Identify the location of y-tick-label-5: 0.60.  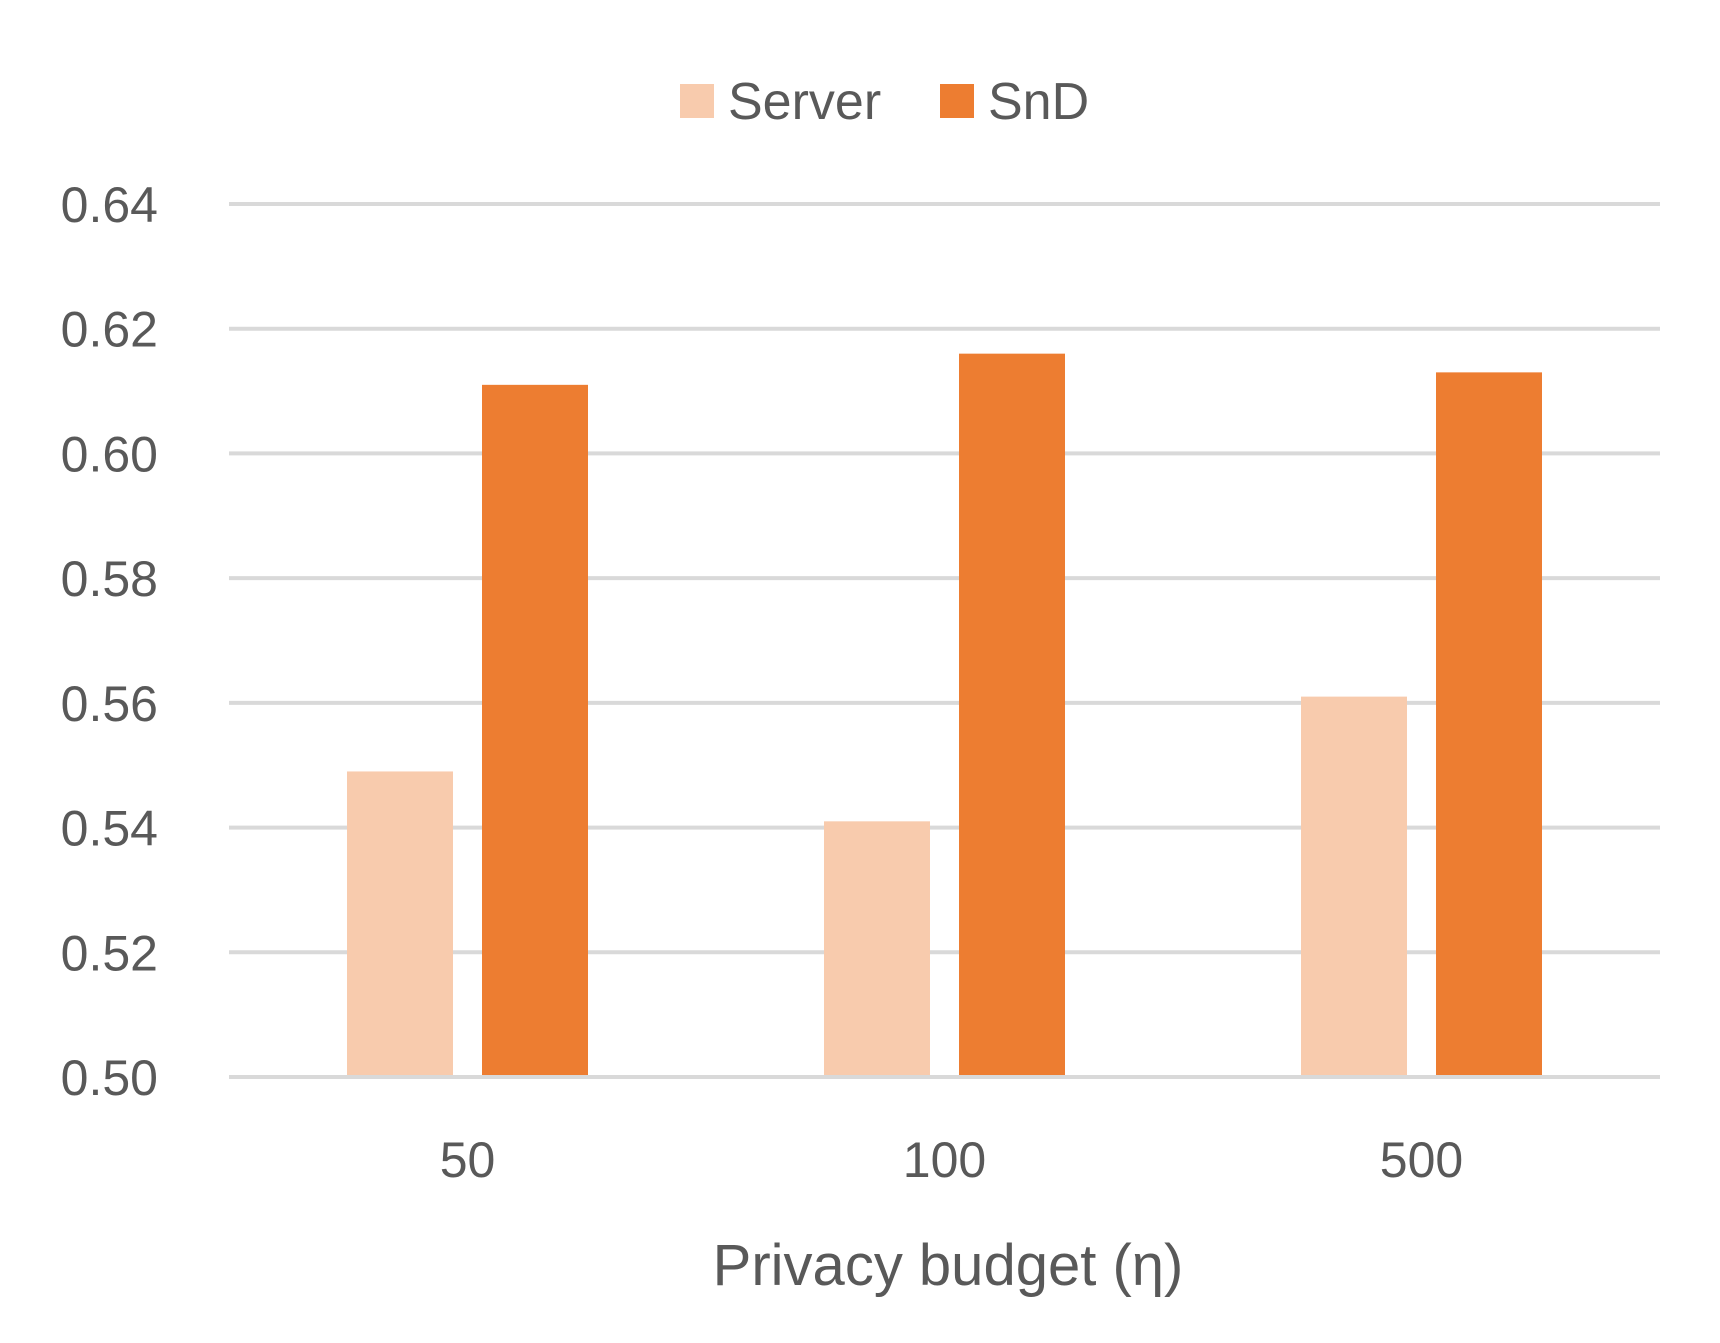
(109, 454).